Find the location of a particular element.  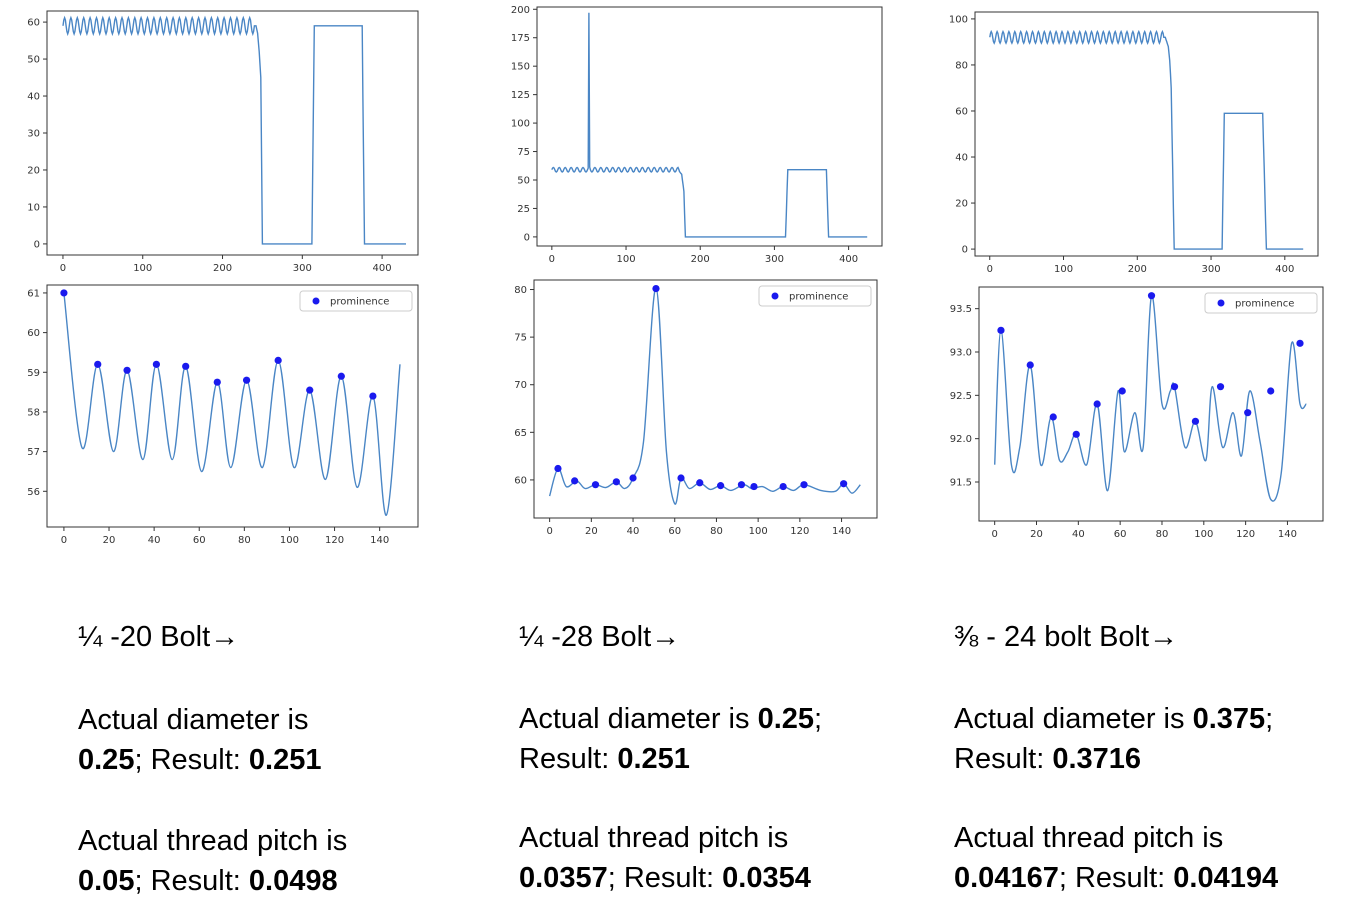

pitch-result: 0.0498 is located at coordinates (293, 881).